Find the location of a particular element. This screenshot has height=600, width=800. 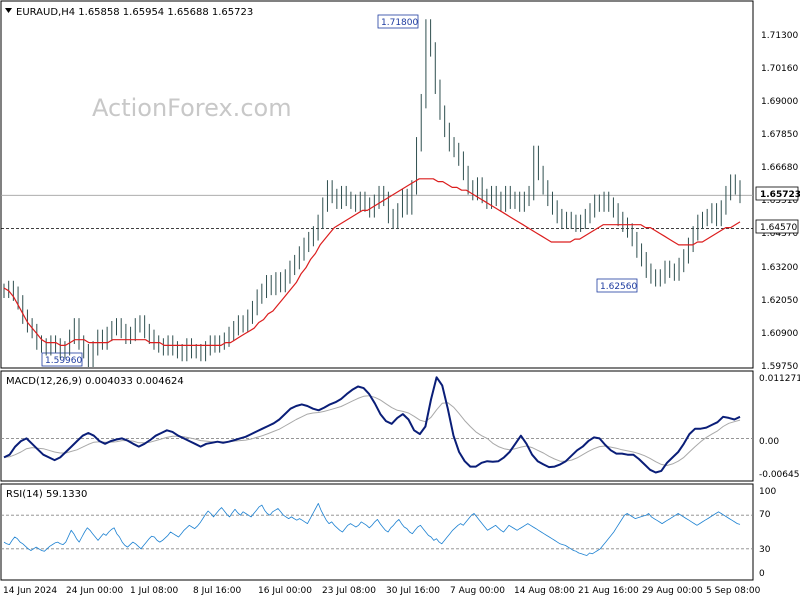

macd-label: MACD(12,26,9) 0.004033 0.004624 is located at coordinates (95, 381).